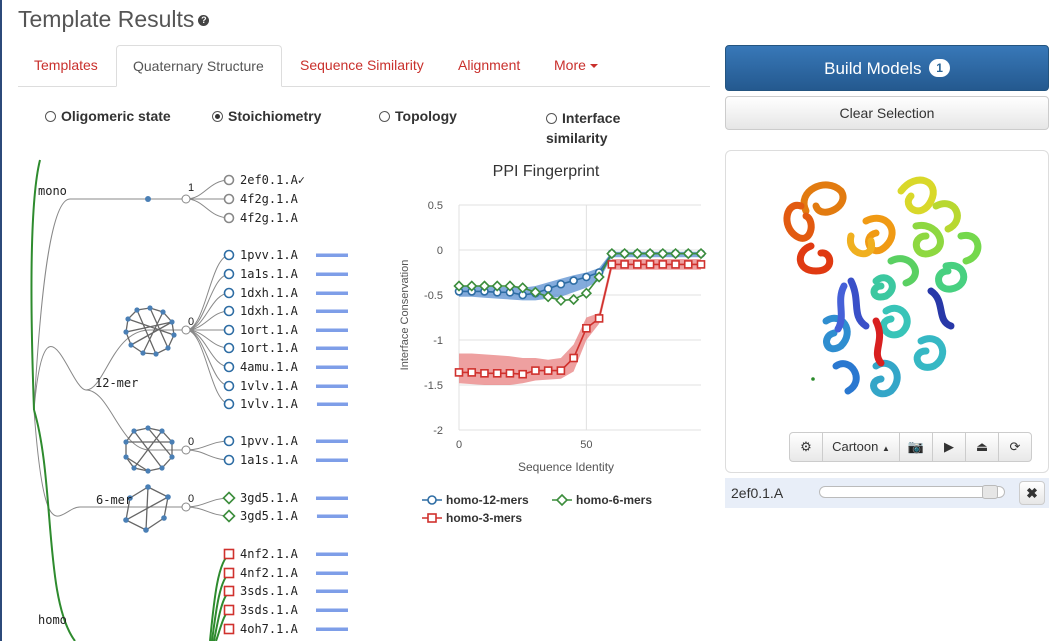 The width and height of the screenshot is (1060, 641). I want to click on node-count: 0, so click(191, 499).